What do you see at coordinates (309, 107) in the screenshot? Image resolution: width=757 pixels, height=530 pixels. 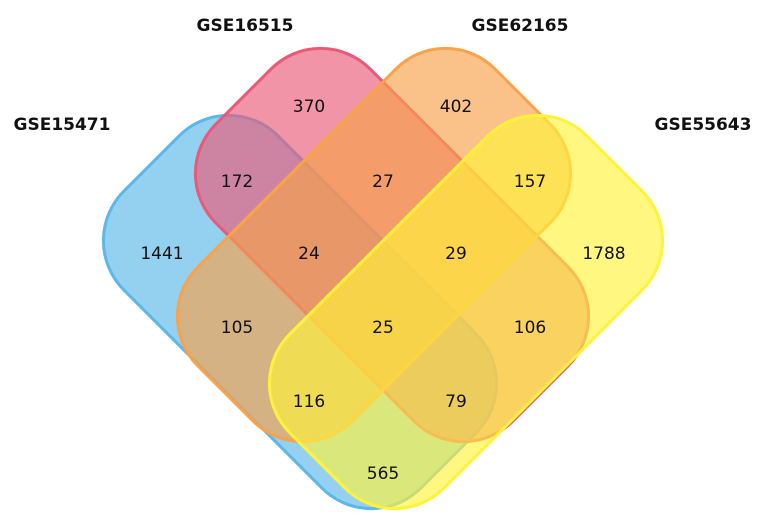 I see `region-count: 370` at bounding box center [309, 107].